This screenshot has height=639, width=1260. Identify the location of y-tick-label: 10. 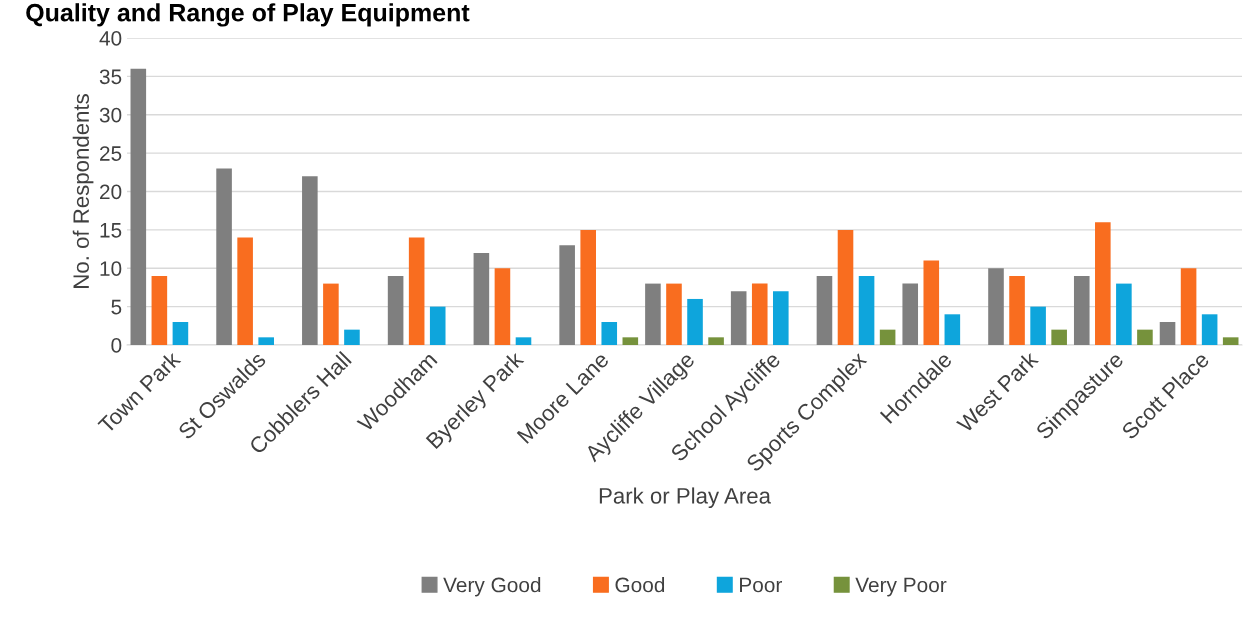
(111, 268).